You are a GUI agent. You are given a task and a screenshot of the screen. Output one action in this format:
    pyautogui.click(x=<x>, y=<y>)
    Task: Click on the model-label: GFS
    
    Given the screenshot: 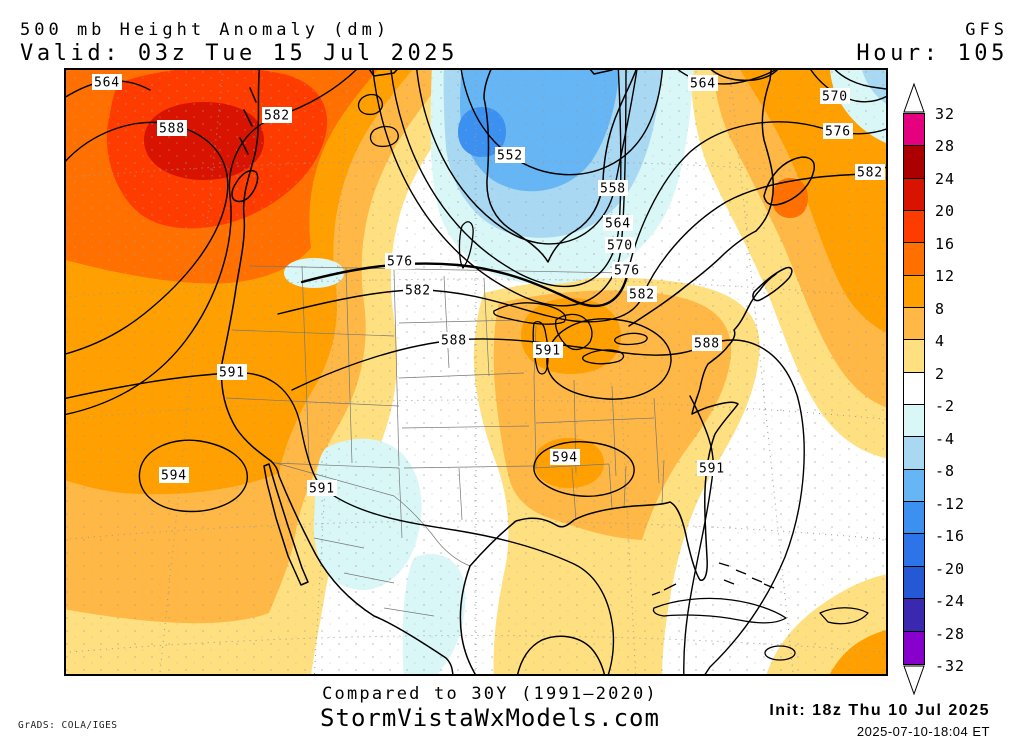 What is the action you would take?
    pyautogui.click(x=986, y=30)
    